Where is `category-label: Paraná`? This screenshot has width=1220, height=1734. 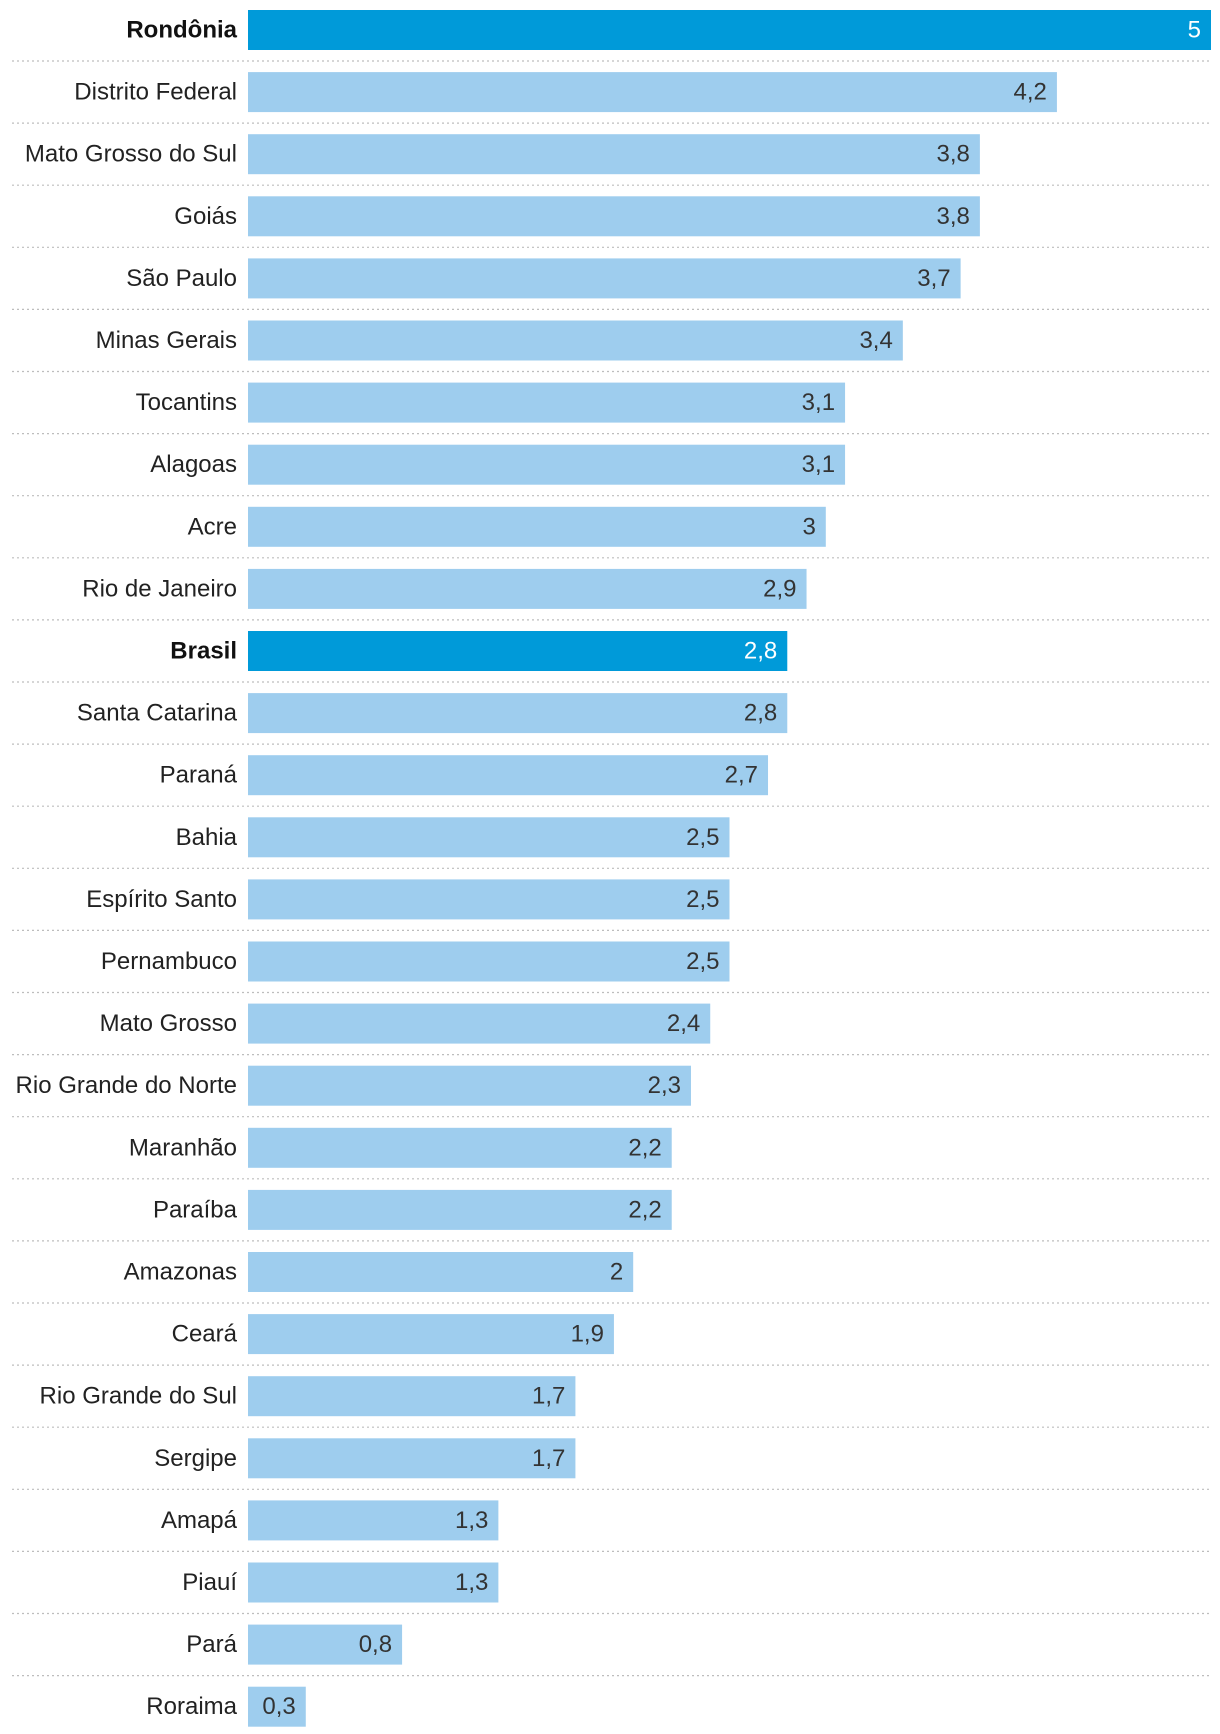 category-label: Paraná is located at coordinates (199, 775).